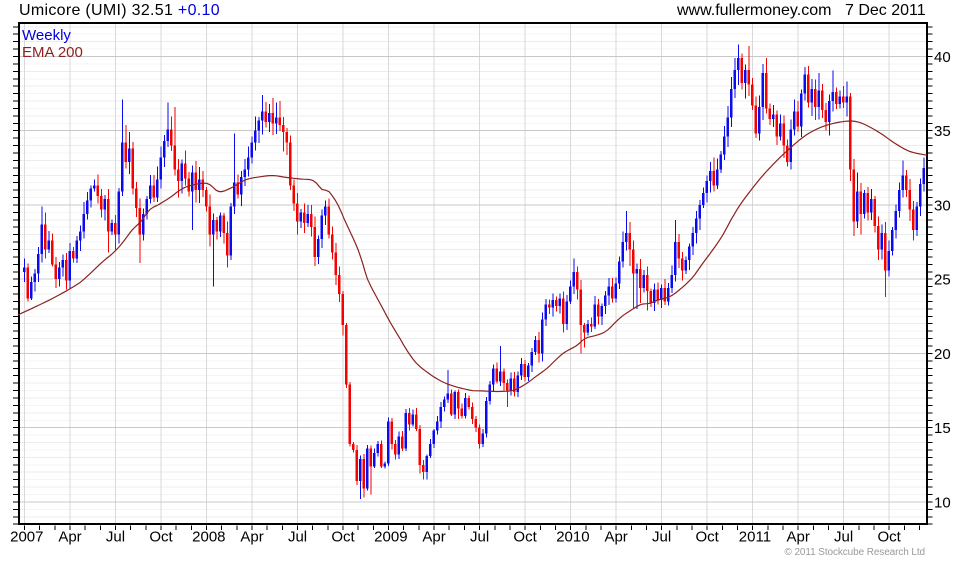 This screenshot has width=980, height=565. I want to click on svg-text: 15, so click(942, 428).